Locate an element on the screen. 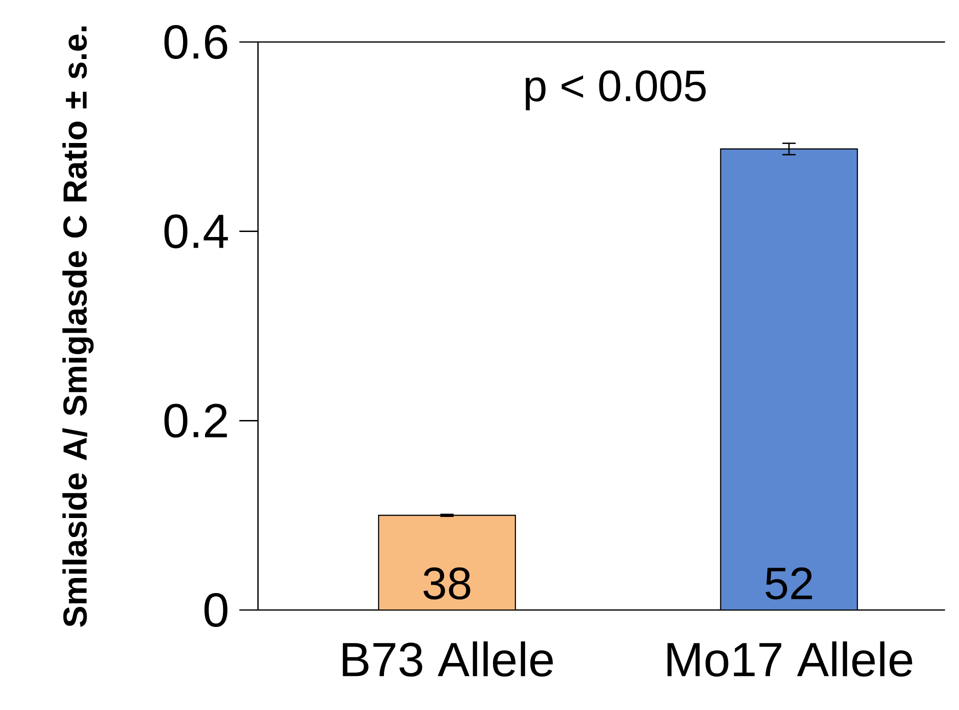  x-tick-label: B73 Allele is located at coordinates (447, 659).